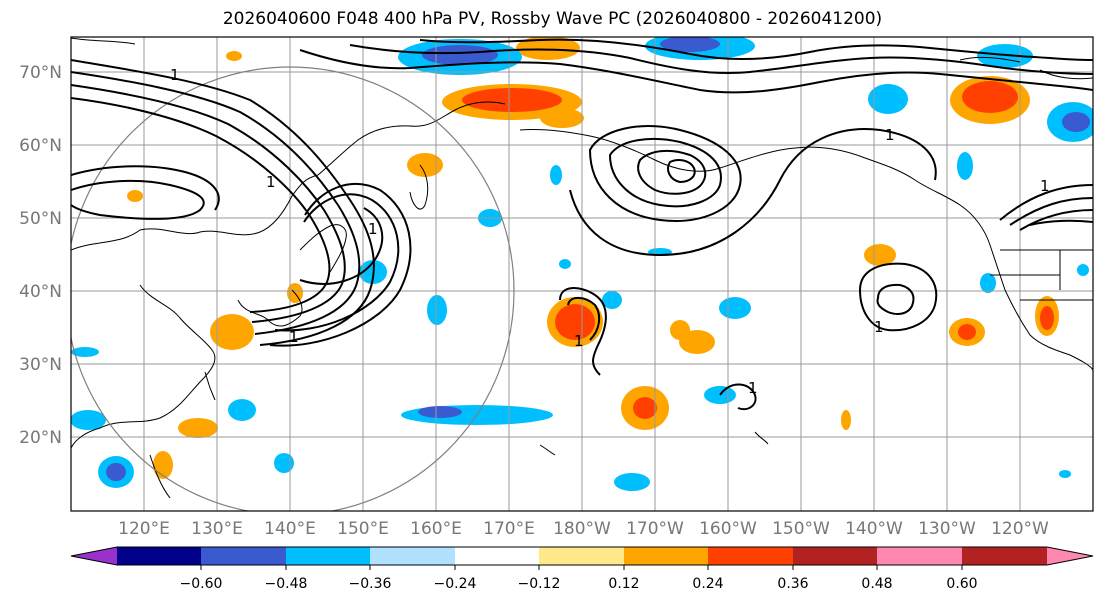  What do you see at coordinates (801, 529) in the screenshot?
I see `lon-label: 150°W` at bounding box center [801, 529].